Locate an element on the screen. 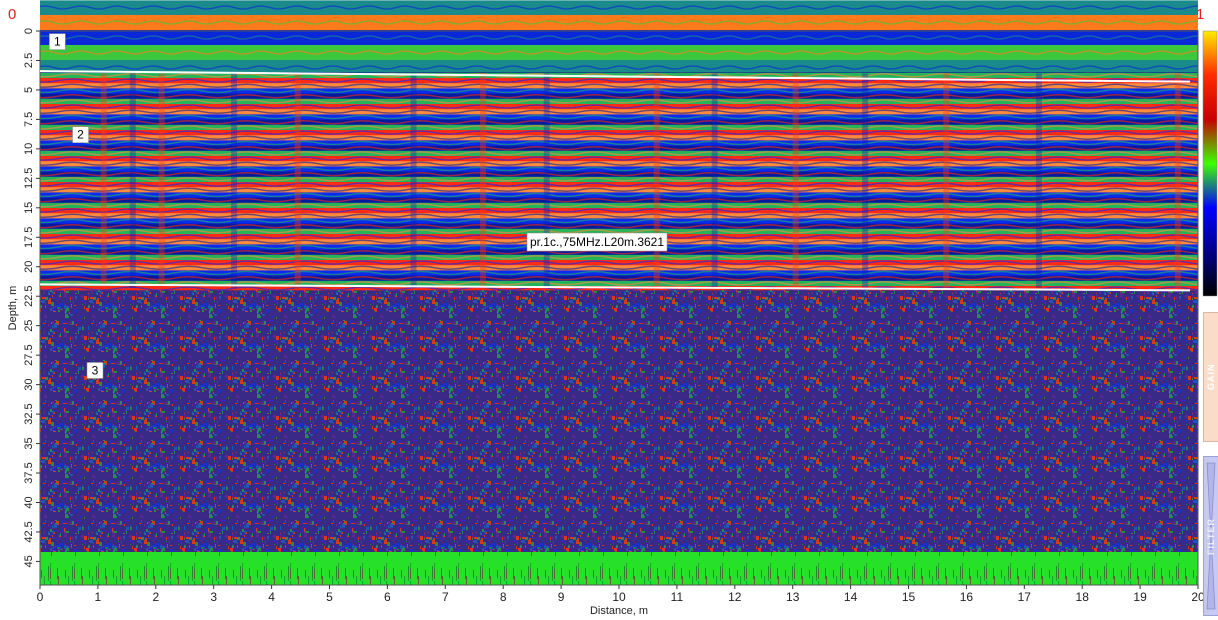  x-tick-label: 13 is located at coordinates (793, 597).